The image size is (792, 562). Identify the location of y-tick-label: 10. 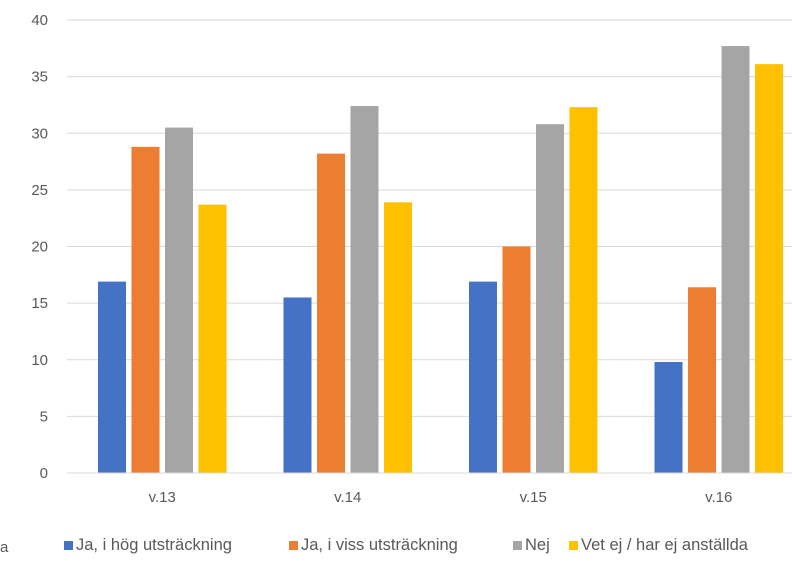
(39, 360).